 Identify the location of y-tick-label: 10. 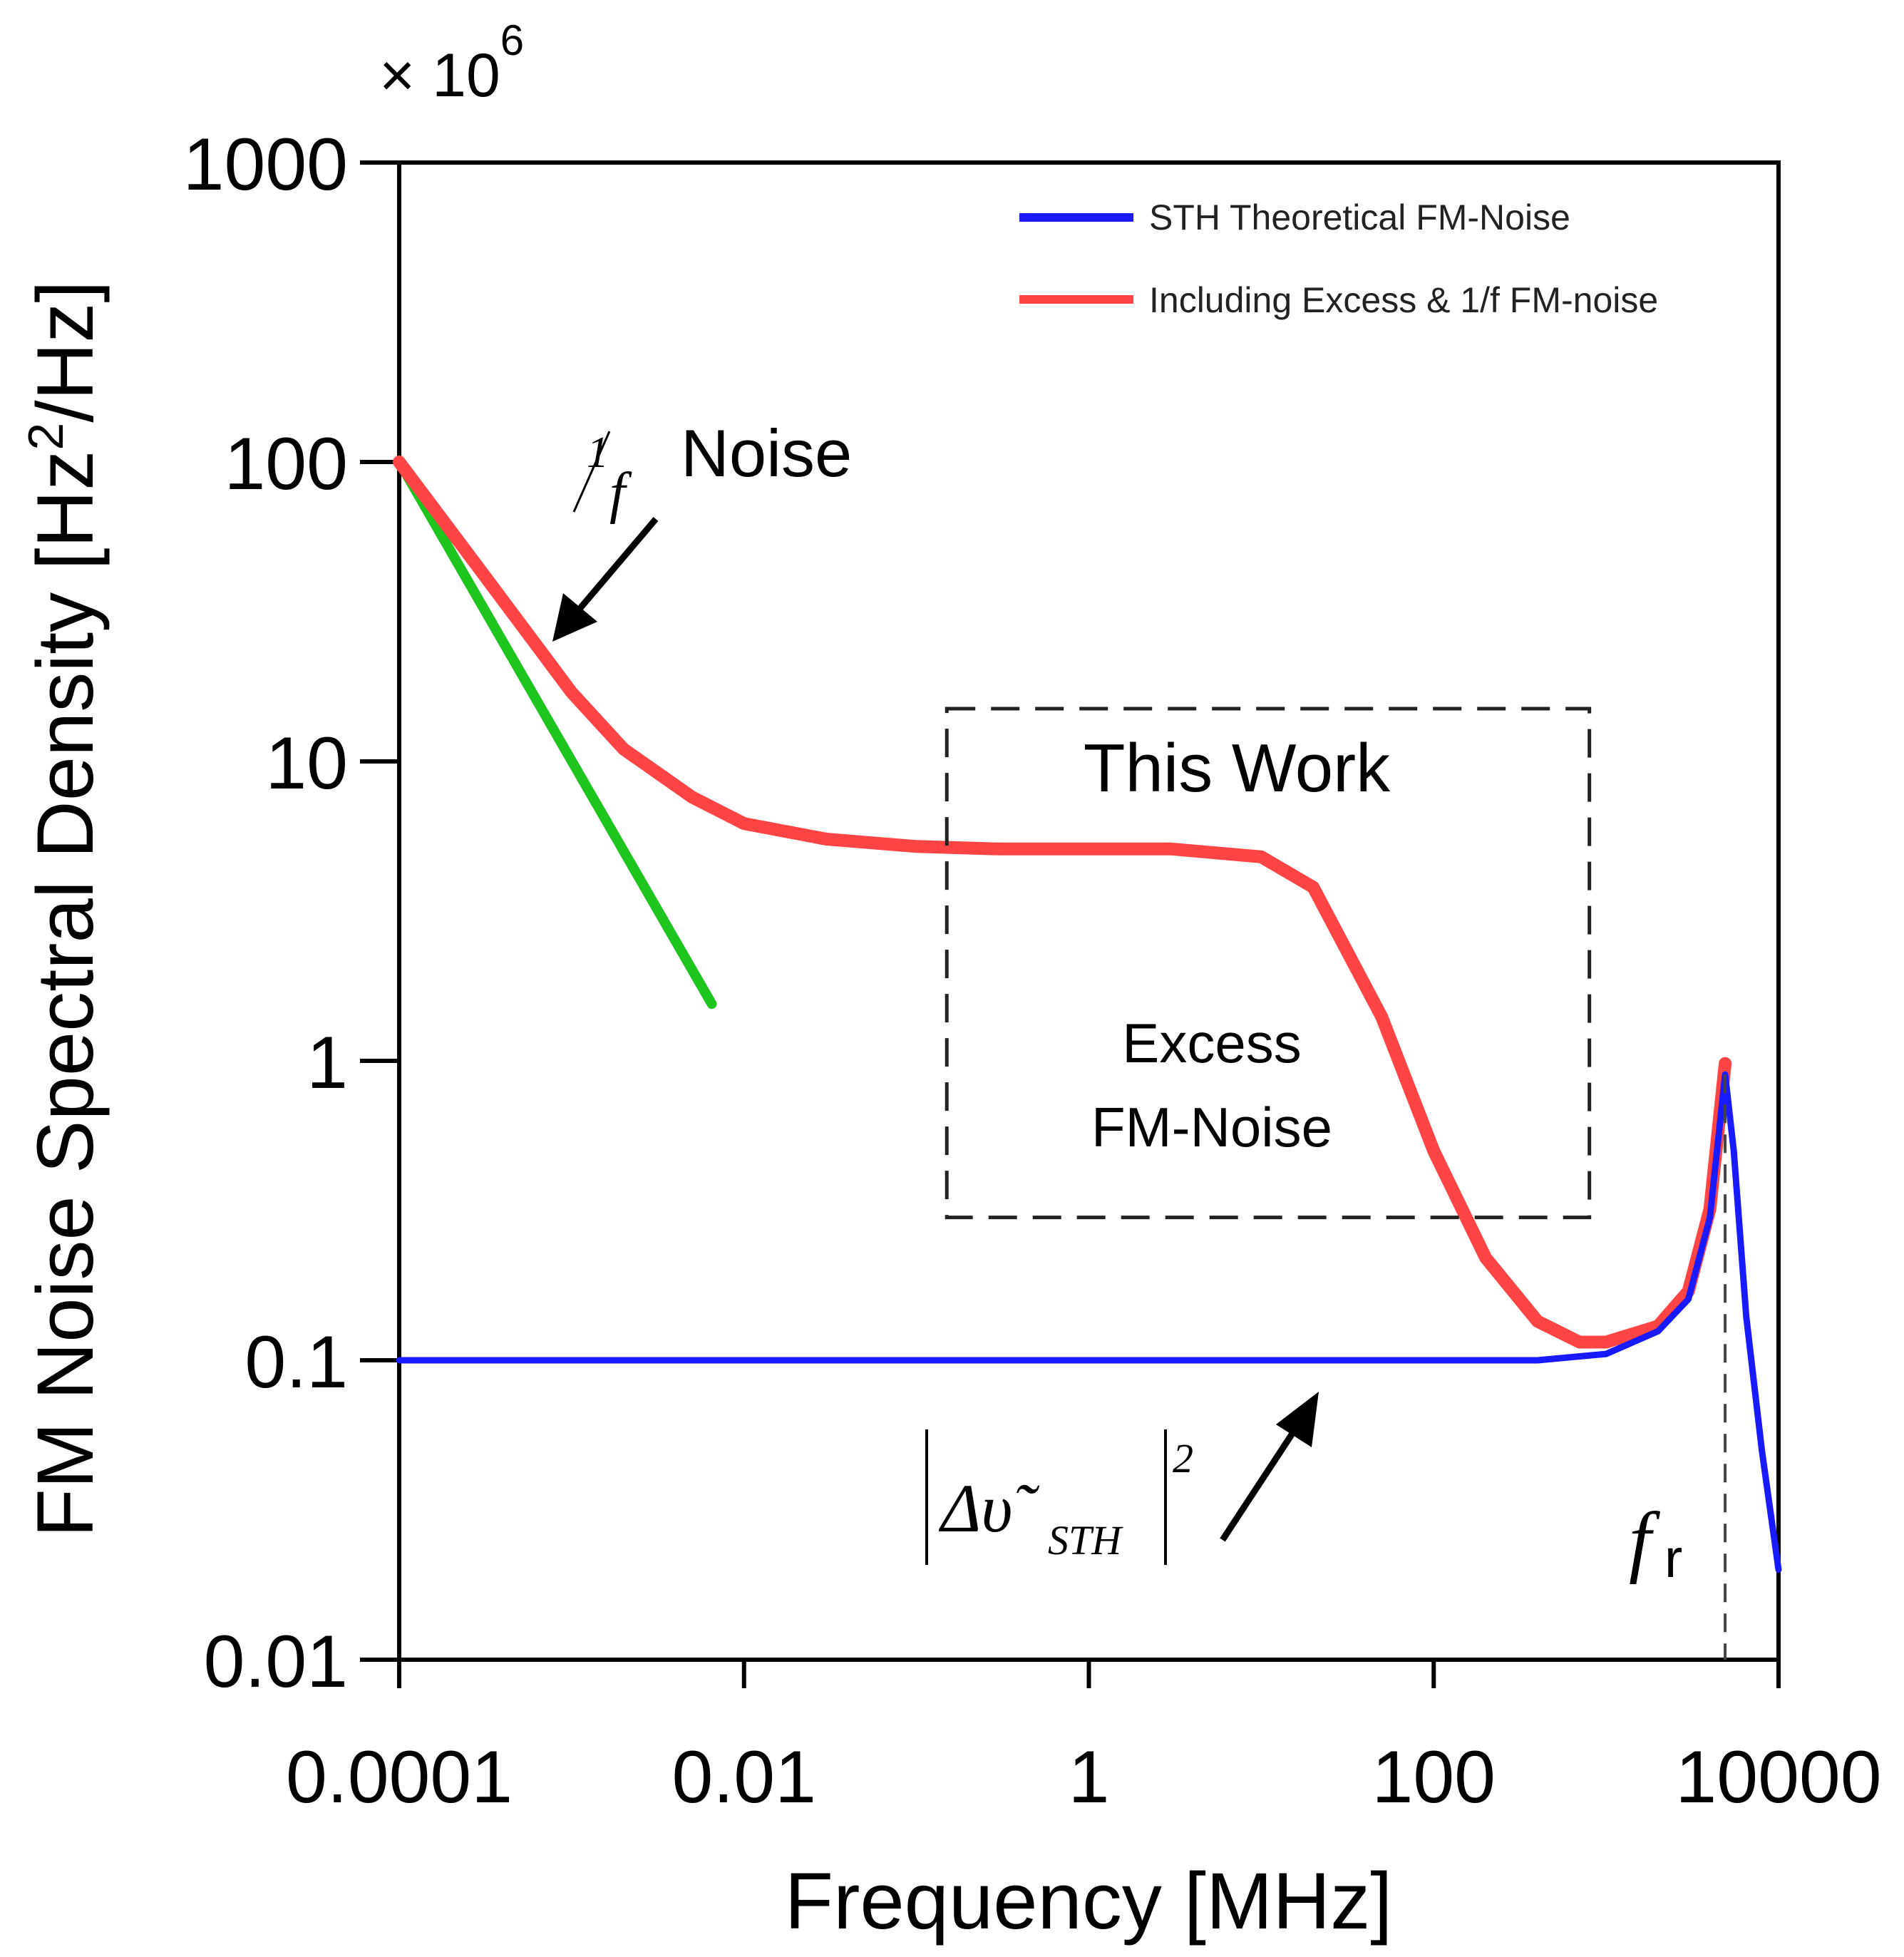
(306, 763).